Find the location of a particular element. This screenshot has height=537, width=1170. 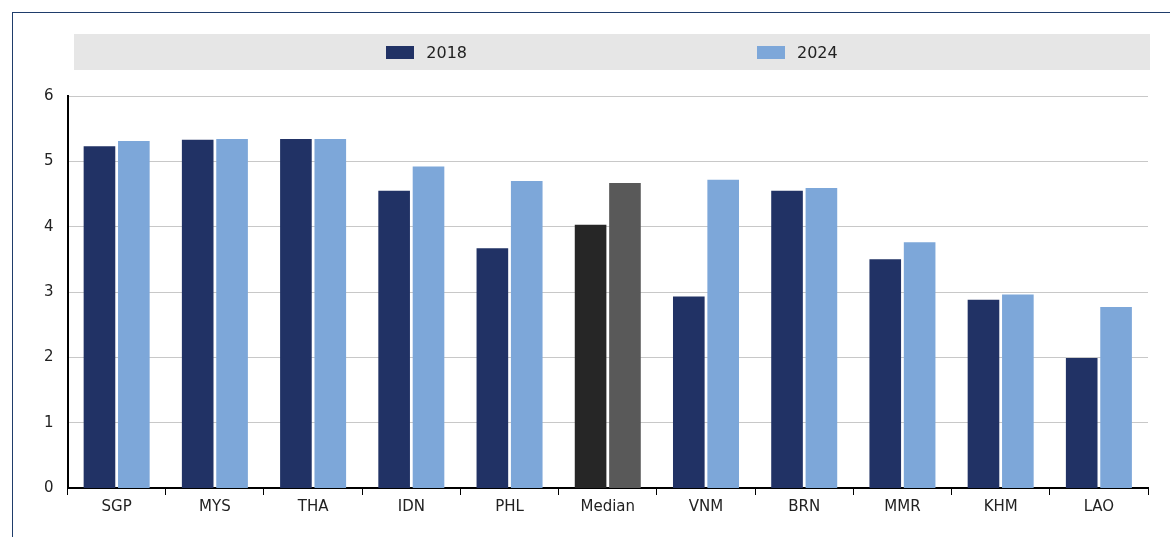

x-tick-label: LAO is located at coordinates (1099, 505).